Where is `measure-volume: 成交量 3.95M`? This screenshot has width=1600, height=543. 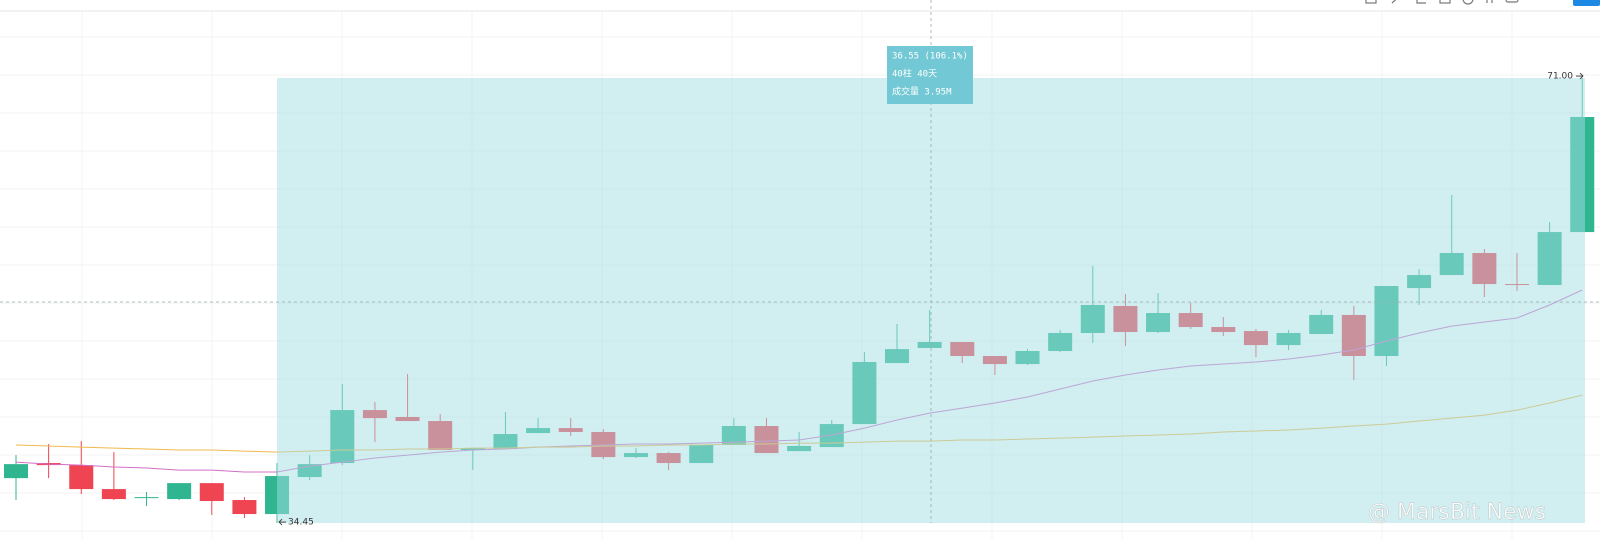 measure-volume: 成交量 3.95M is located at coordinates (922, 92).